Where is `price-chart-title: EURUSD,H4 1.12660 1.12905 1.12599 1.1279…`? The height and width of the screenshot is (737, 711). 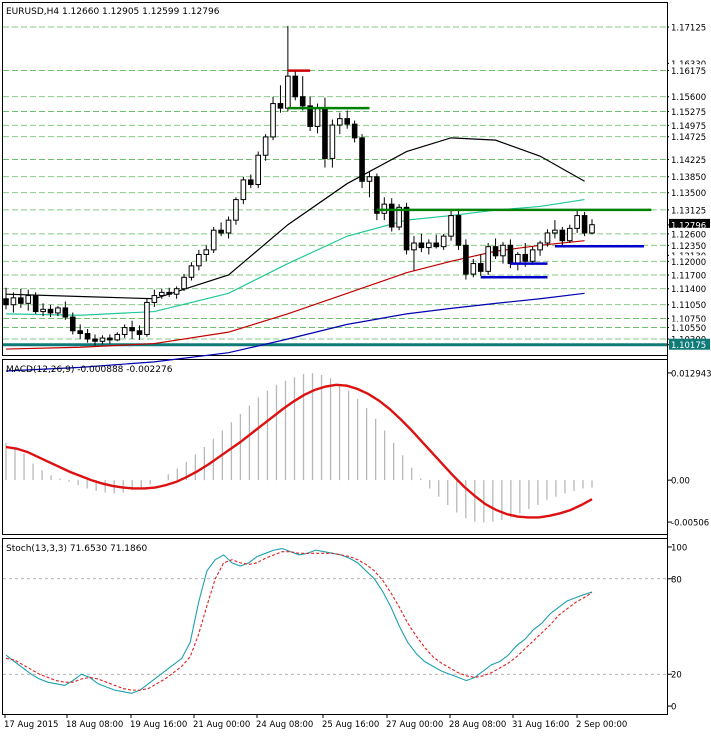 price-chart-title: EURUSD,H4 1.12660 1.12905 1.12599 1.1279… is located at coordinates (113, 12).